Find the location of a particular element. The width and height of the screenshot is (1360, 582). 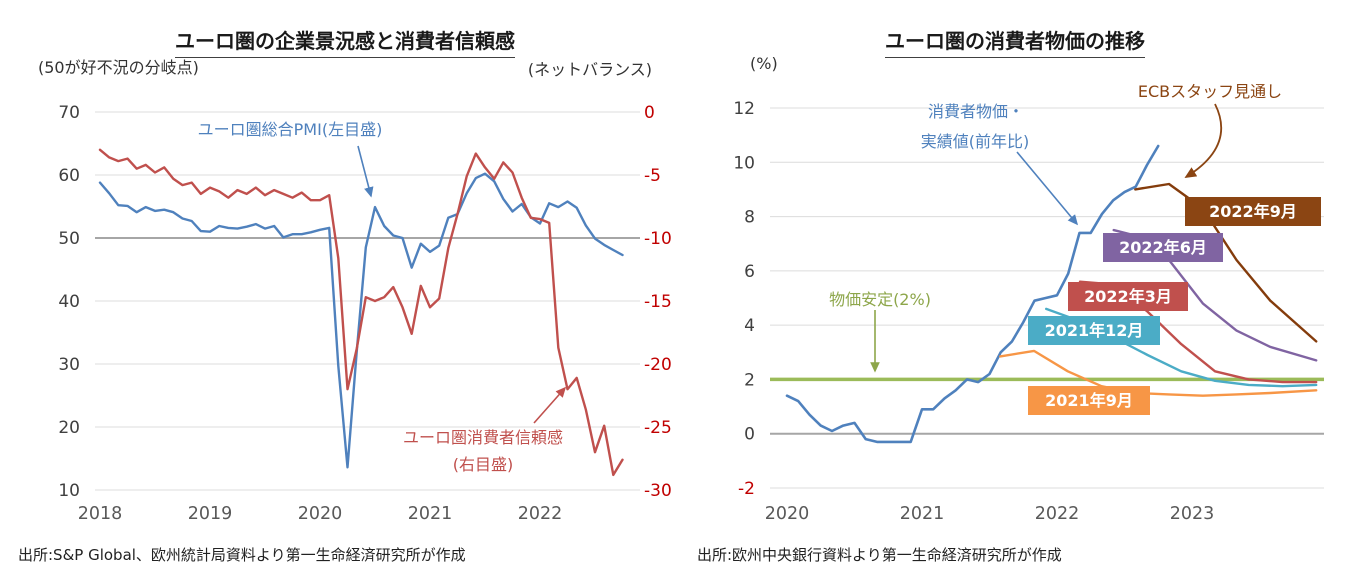

left-x-tick-label: 2019 is located at coordinates (210, 514).